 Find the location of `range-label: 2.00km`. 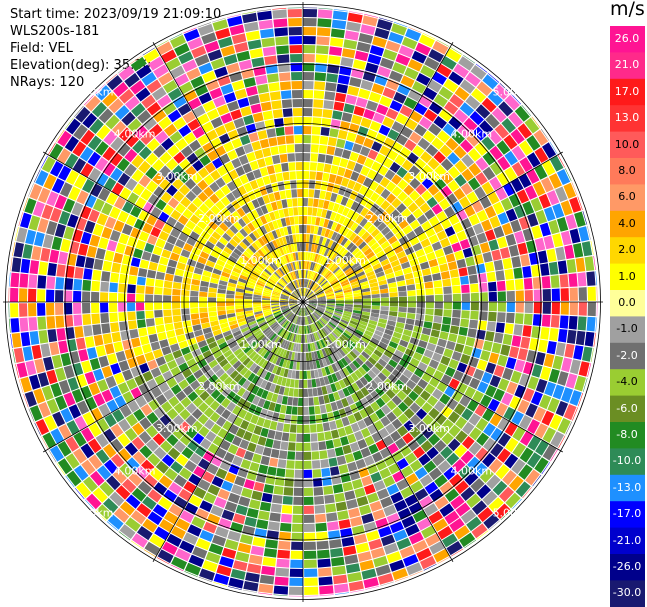

range-label: 2.00km is located at coordinates (387, 386).